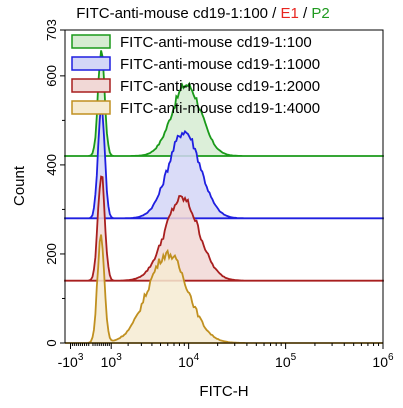  Describe the element at coordinates (112, 361) in the screenshot. I see `x-tick-label: 10³` at that location.